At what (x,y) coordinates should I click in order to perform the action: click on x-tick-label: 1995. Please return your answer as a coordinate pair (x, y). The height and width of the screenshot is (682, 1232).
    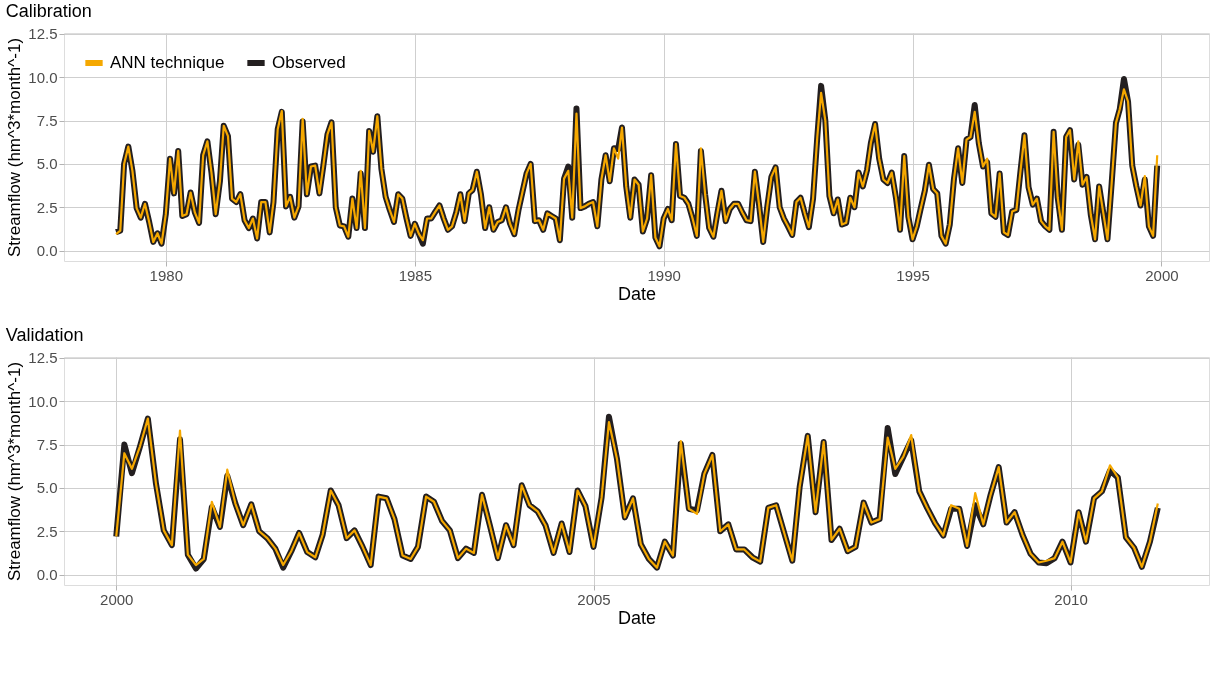
    Looking at the image, I should click on (913, 275).